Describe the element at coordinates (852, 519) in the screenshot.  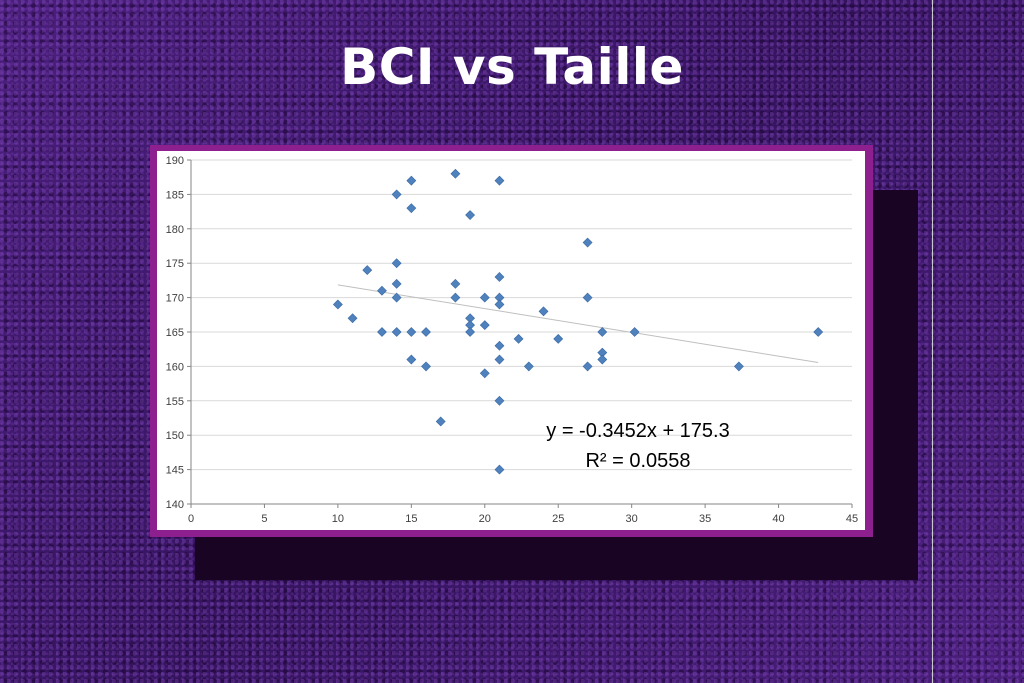
I see `x-tick-label: 45` at that location.